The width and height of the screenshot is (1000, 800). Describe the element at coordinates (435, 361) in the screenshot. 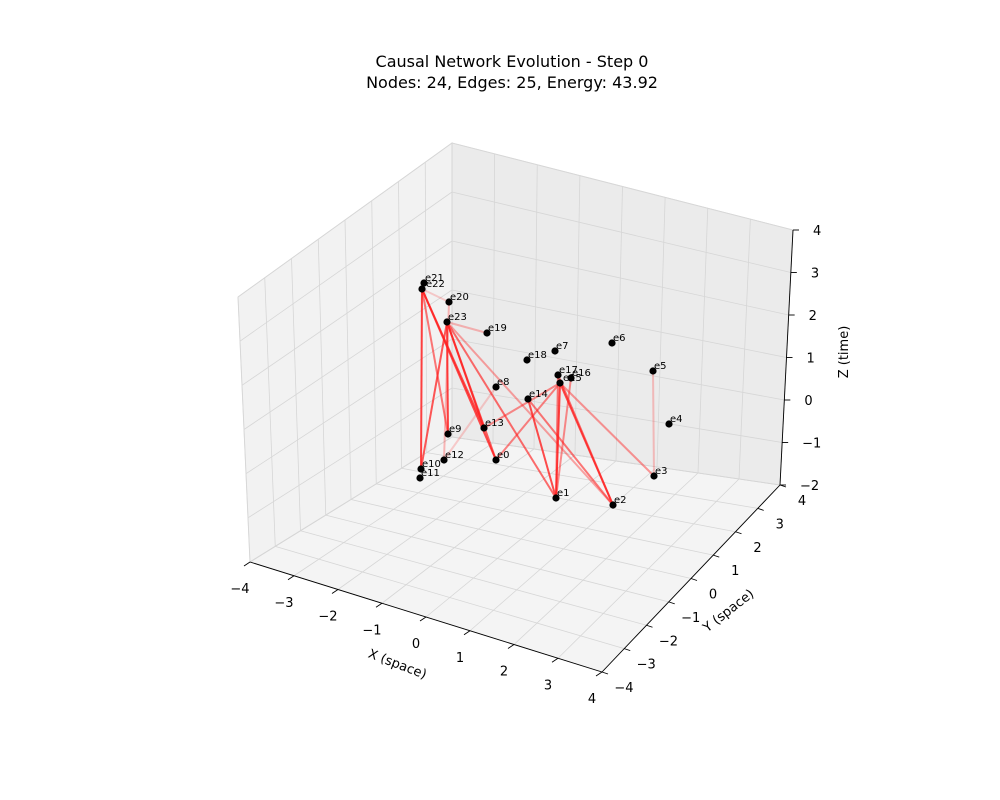

I see `edge-e22-e9` at that location.